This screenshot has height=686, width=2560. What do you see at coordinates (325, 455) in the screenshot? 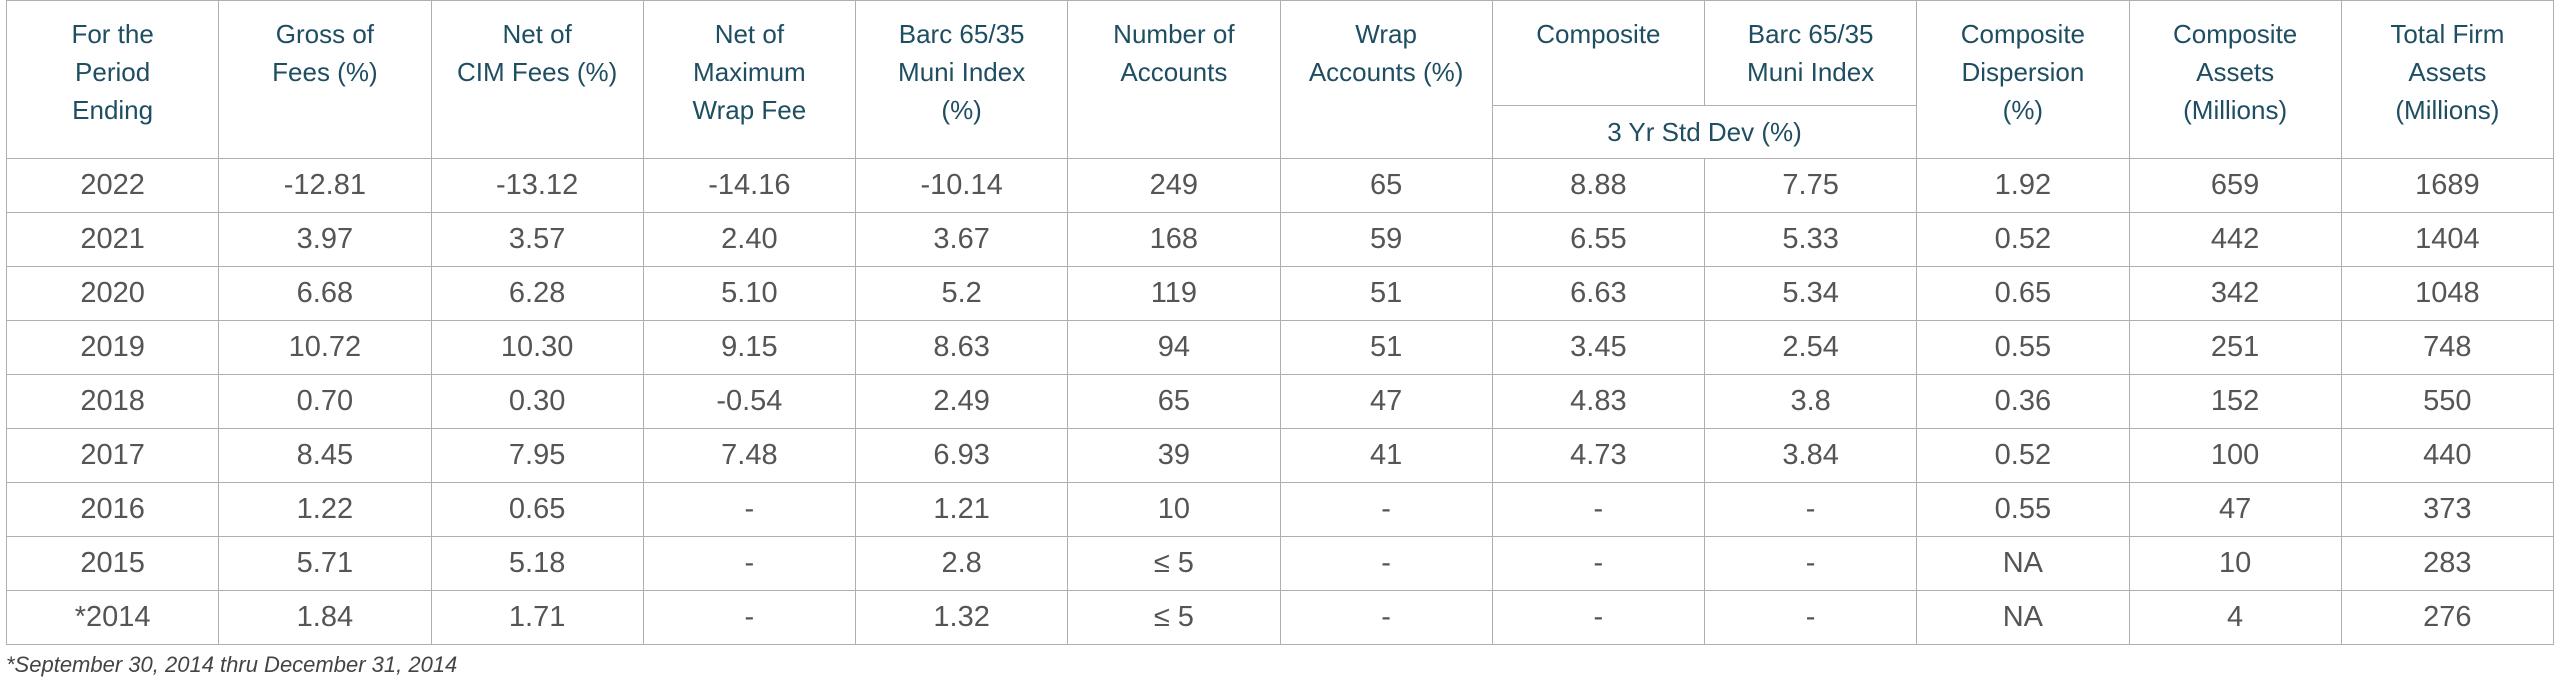
I see `table-cell: 8.45` at bounding box center [325, 455].